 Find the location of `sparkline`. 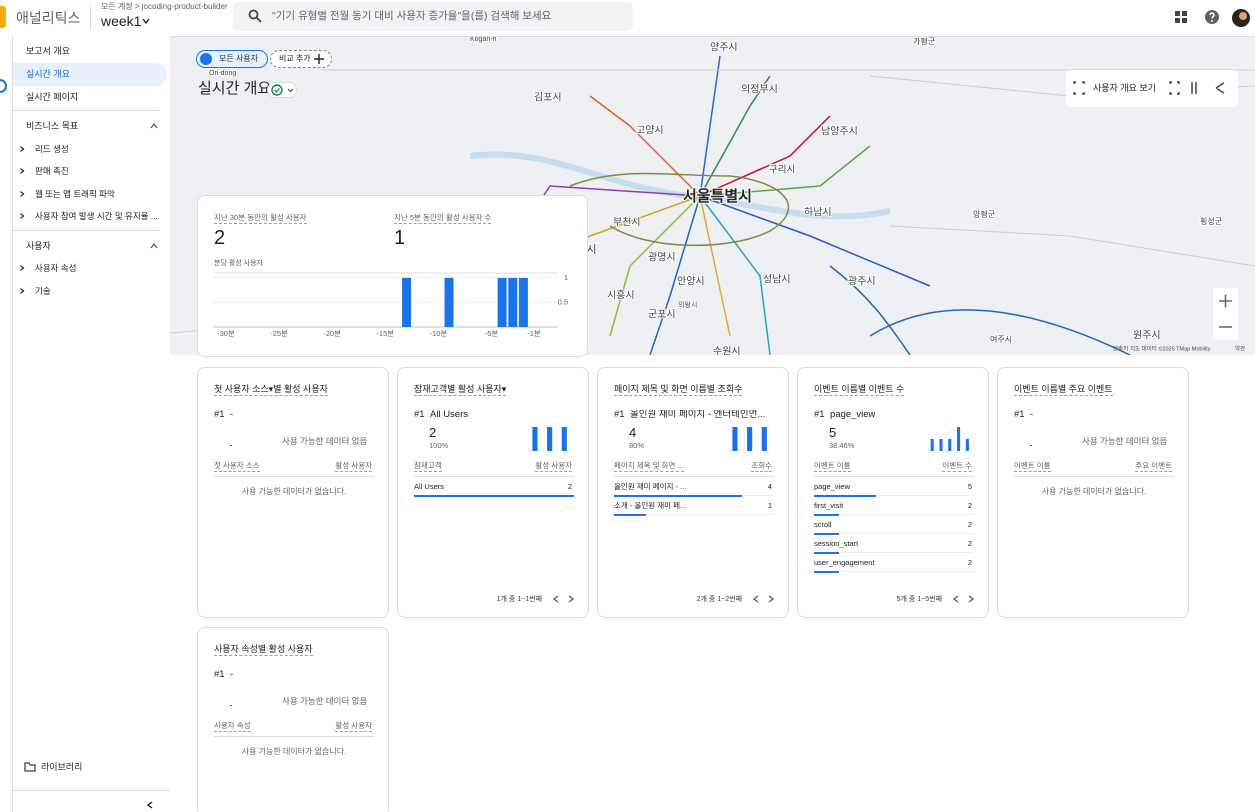

sparkline is located at coordinates (549, 439).